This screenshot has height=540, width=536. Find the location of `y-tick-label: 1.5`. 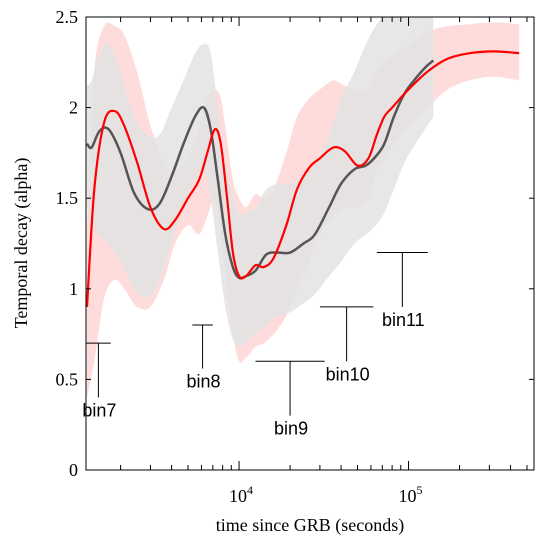

y-tick-label: 1.5 is located at coordinates (67, 198).